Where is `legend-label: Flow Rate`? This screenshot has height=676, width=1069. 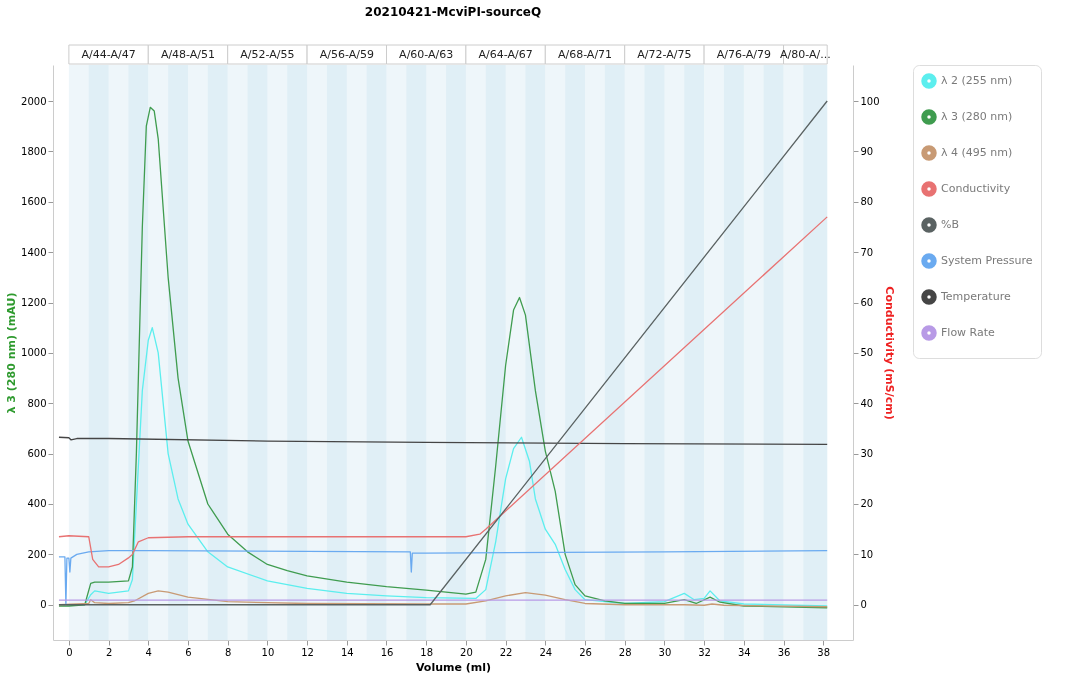
legend-label: Flow Rate is located at coordinates (968, 332).